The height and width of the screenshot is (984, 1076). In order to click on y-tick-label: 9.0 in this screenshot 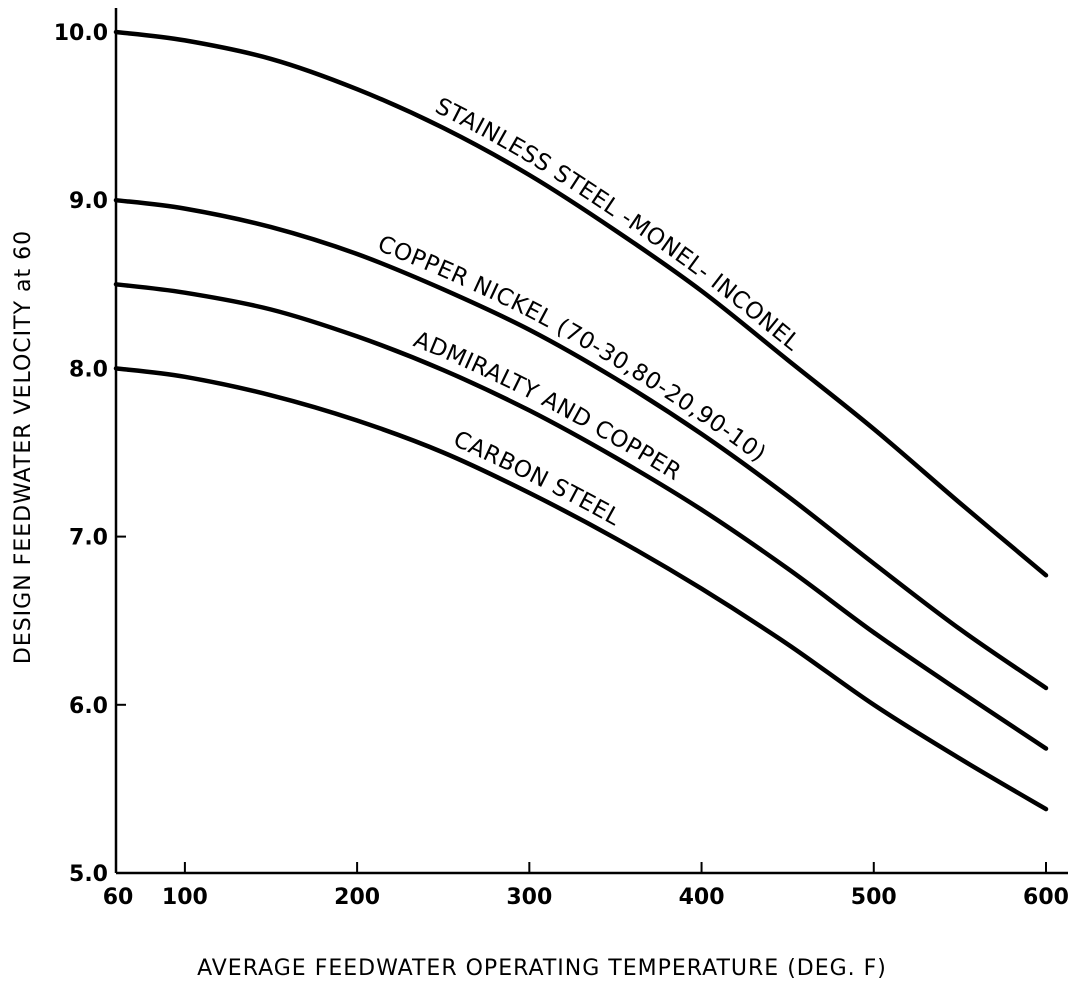, I will do `click(88, 201)`.